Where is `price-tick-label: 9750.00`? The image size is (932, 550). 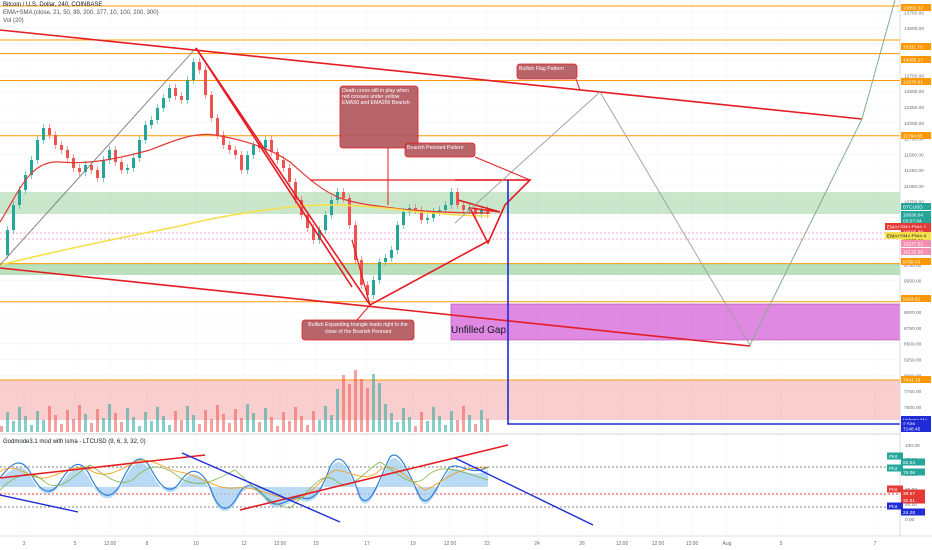 price-tick-label: 9750.00 is located at coordinates (913, 266).